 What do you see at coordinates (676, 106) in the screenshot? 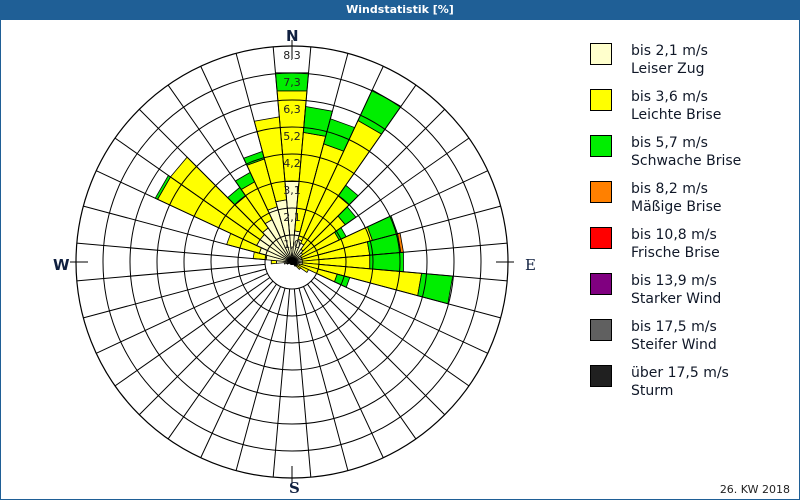
I see `legend-text: bis 3,6 m/s Leichte Brise` at bounding box center [676, 106].